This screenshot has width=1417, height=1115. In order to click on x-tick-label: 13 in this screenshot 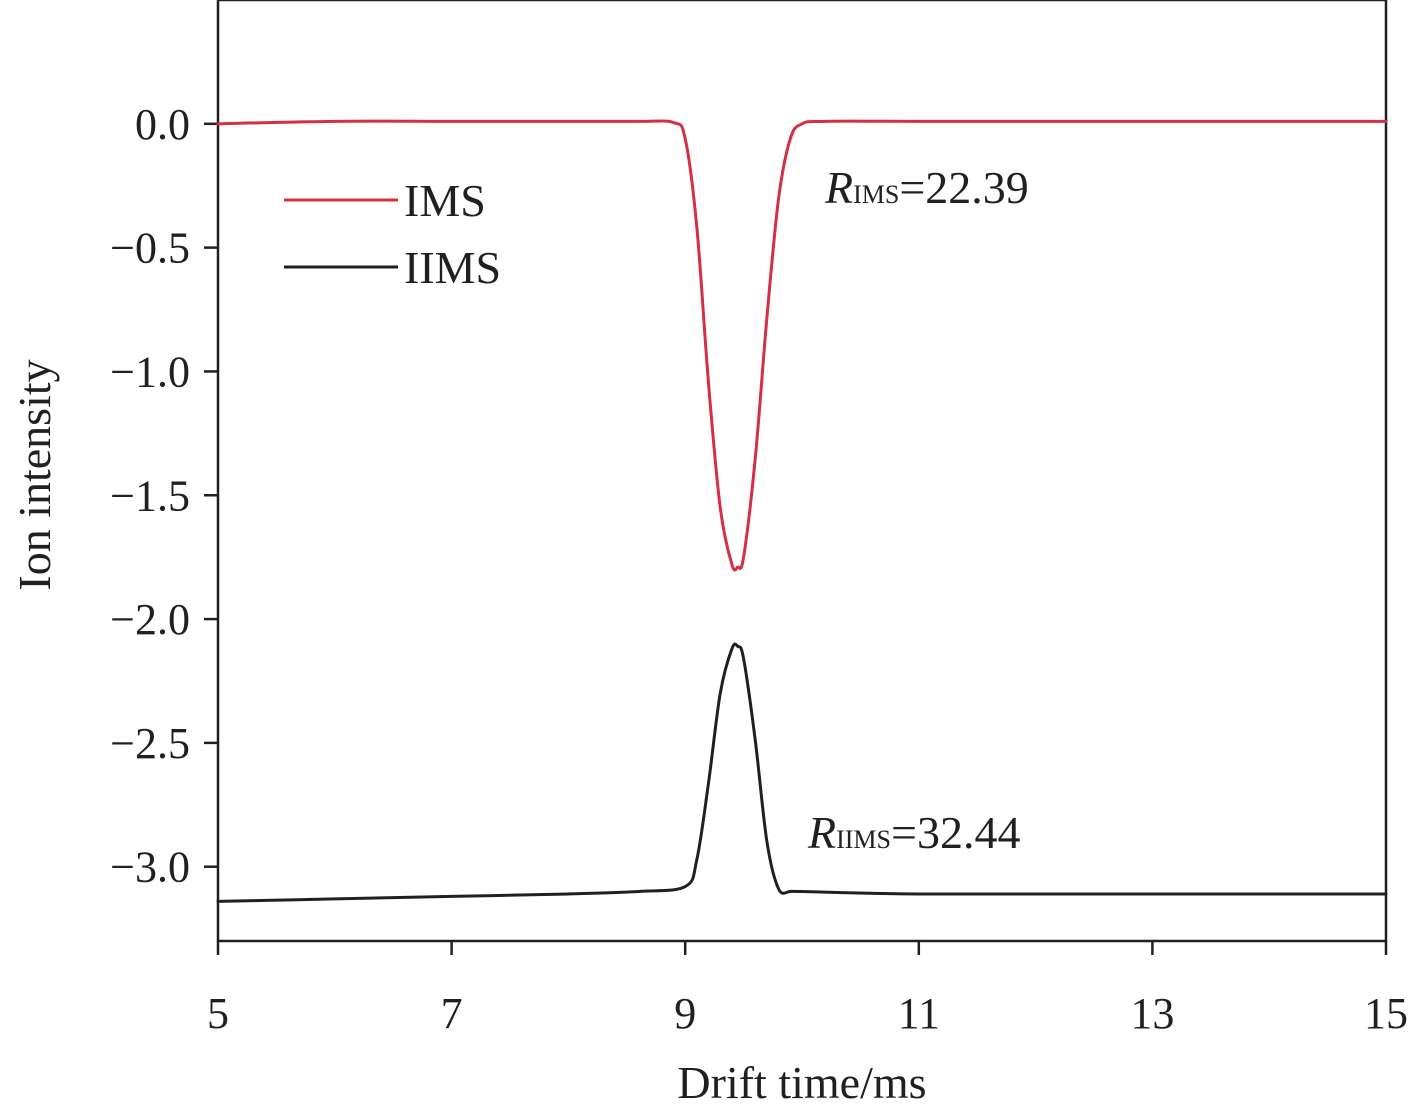, I will do `click(1152, 1013)`.